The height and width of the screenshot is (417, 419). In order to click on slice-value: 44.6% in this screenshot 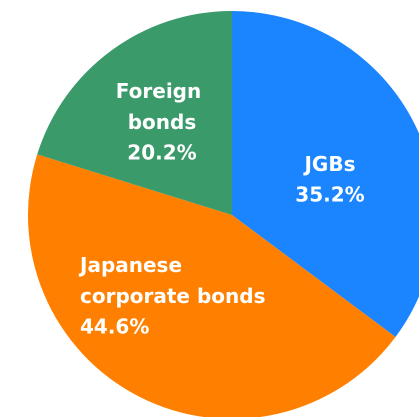, I will do `click(114, 327)`.